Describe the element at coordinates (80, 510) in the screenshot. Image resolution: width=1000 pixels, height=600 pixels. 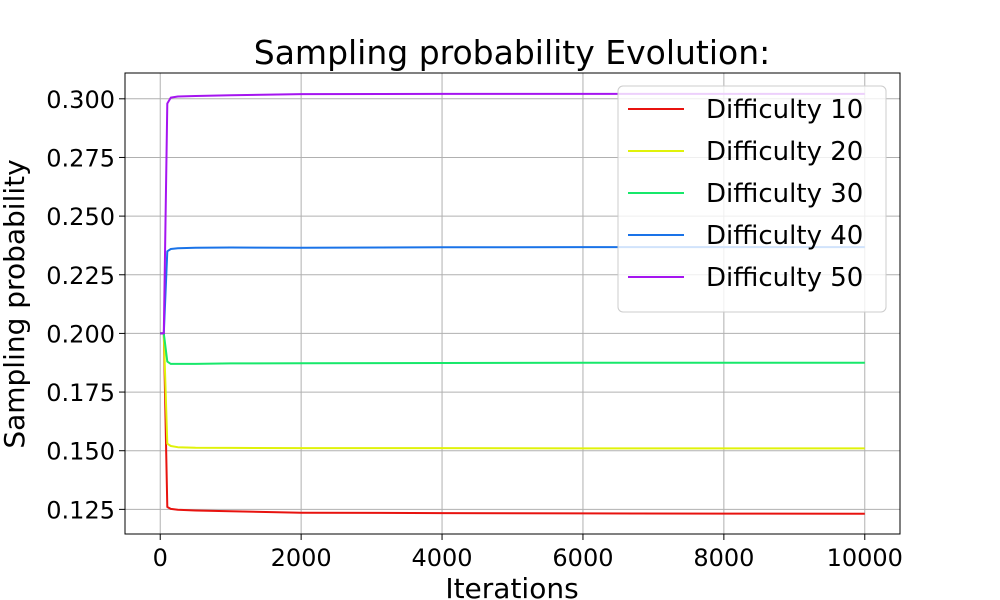
I see `y-tick-label: 0.125` at that location.